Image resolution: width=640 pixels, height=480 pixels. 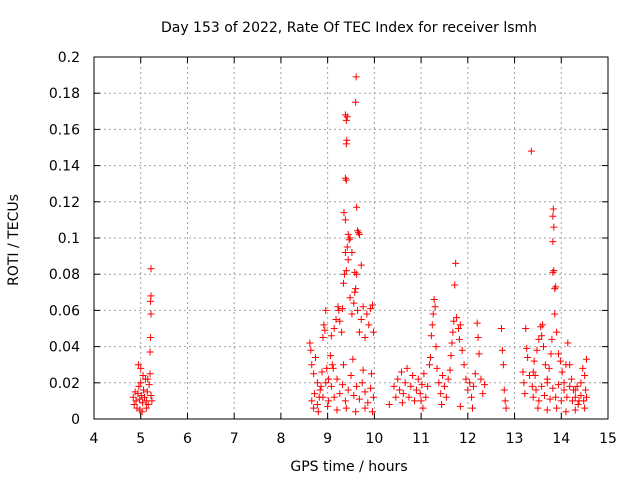 I want to click on y-tick-label: 0.02, so click(x=64, y=384).